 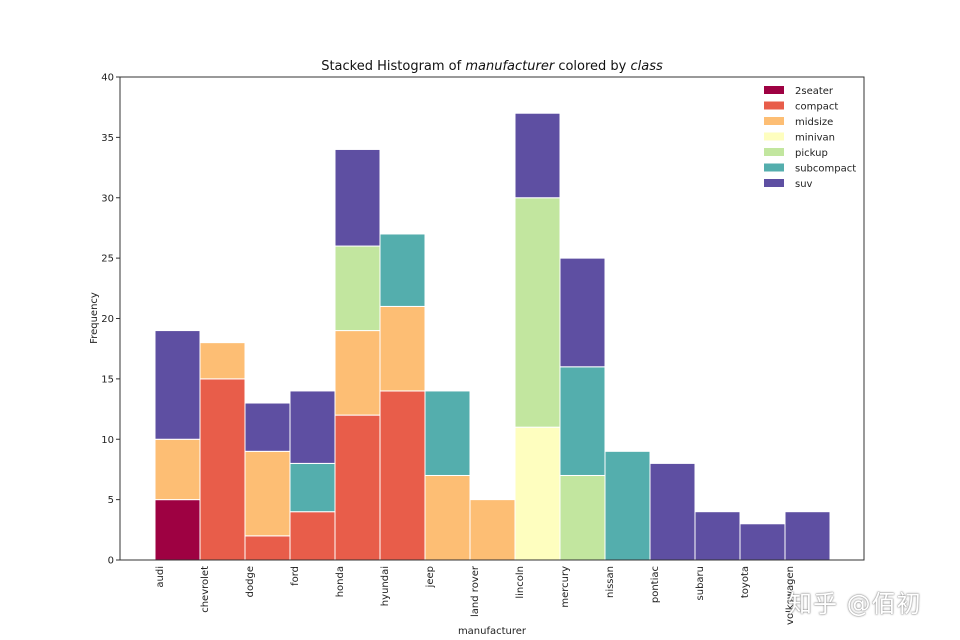 I want to click on y-tick-label: 15, so click(x=107, y=379).